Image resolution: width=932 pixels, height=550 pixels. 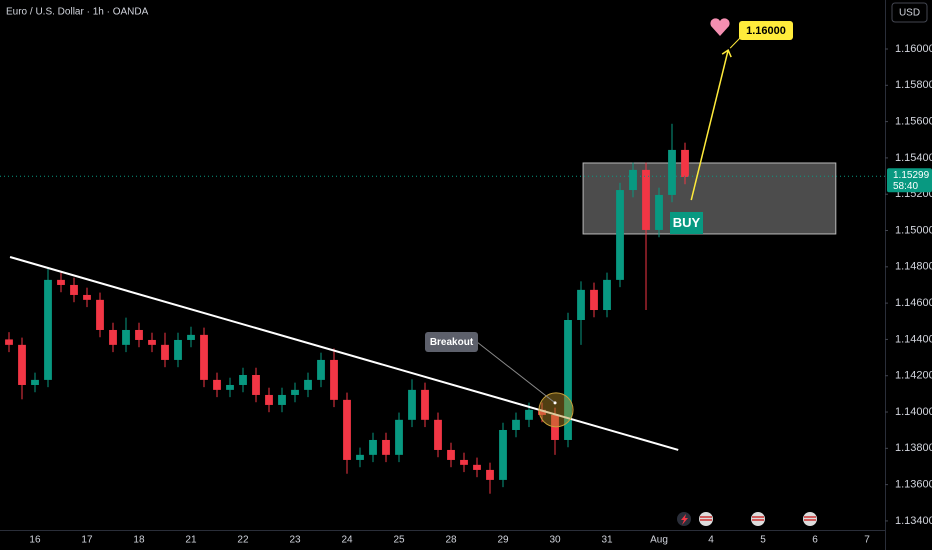 What do you see at coordinates (243, 540) in the screenshot?
I see `x-tick-label: 22` at bounding box center [243, 540].